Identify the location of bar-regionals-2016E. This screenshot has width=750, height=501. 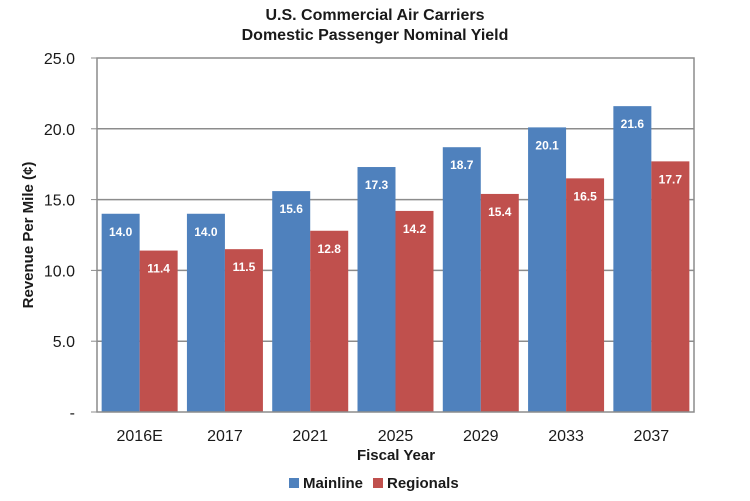
(158, 331).